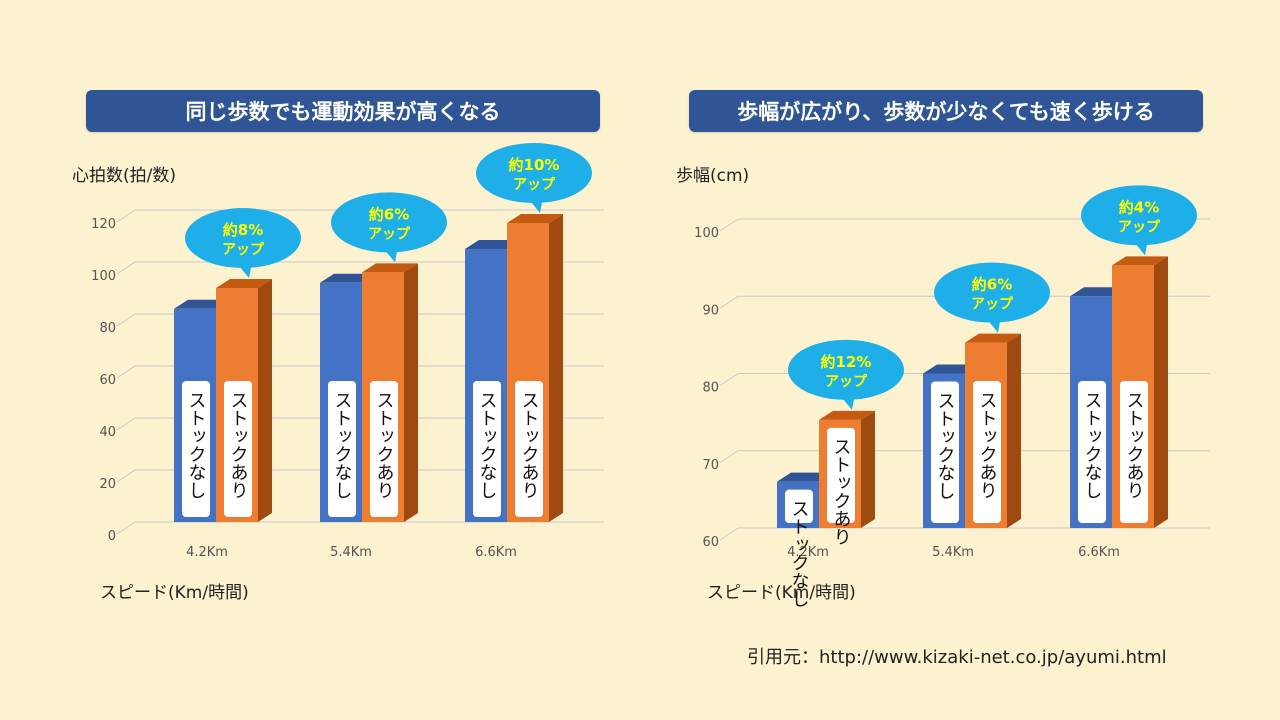  Describe the element at coordinates (710, 310) in the screenshot. I see `y-tick-label: 90` at that location.